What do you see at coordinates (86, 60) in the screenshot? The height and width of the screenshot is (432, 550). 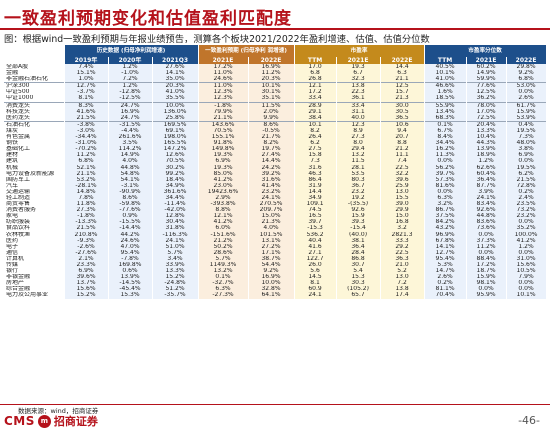 I see `column-header: 2019年` at bounding box center [86, 60].